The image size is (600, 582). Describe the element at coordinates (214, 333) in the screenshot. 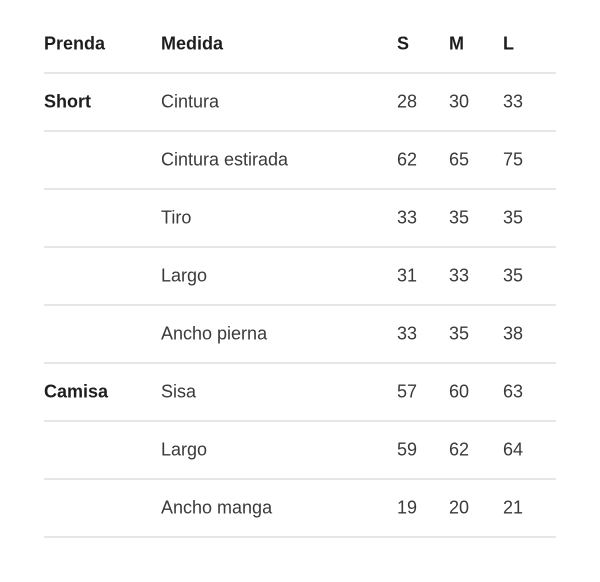

I see `cell-medida: Ancho pierna` at that location.